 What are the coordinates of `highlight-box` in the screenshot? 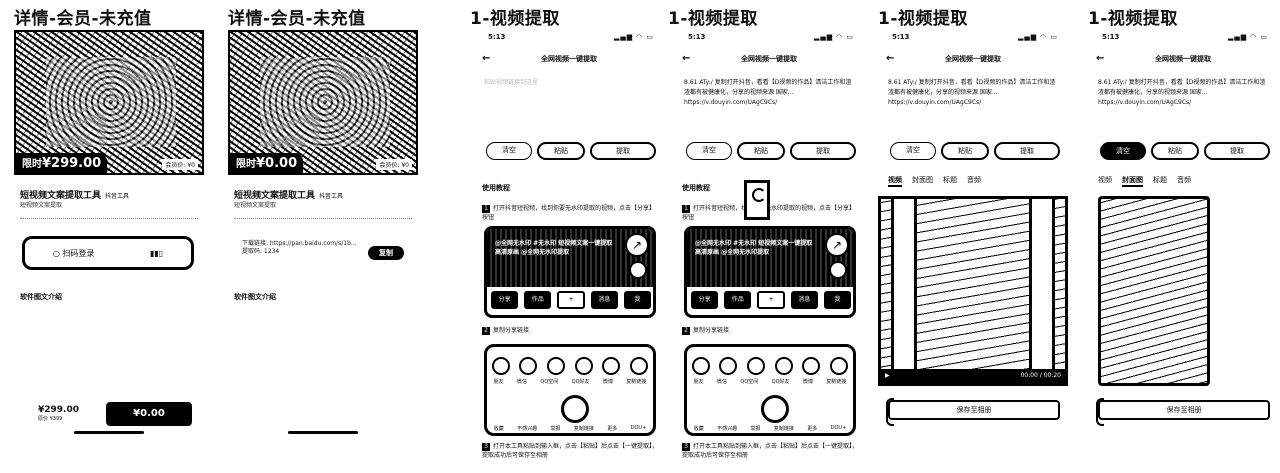 It's located at (757, 200).